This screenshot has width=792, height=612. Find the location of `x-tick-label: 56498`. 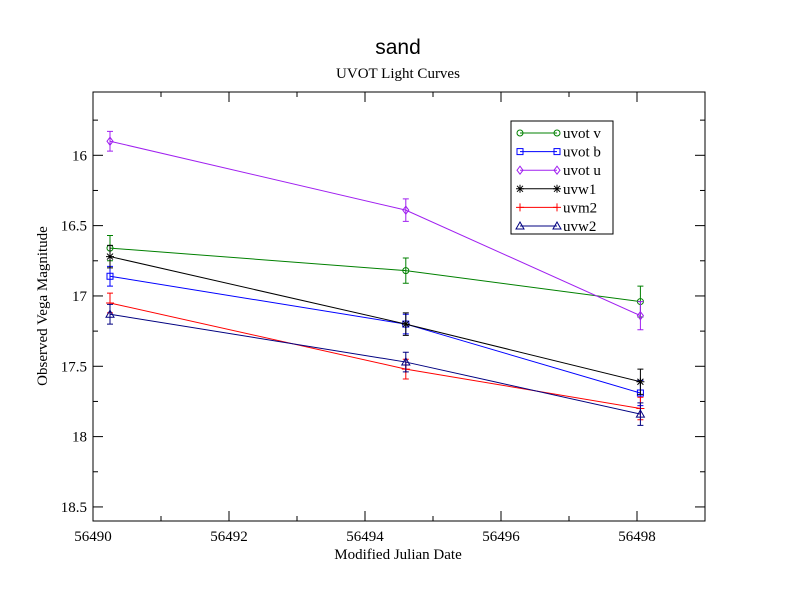

x-tick-label: 56498 is located at coordinates (637, 537).